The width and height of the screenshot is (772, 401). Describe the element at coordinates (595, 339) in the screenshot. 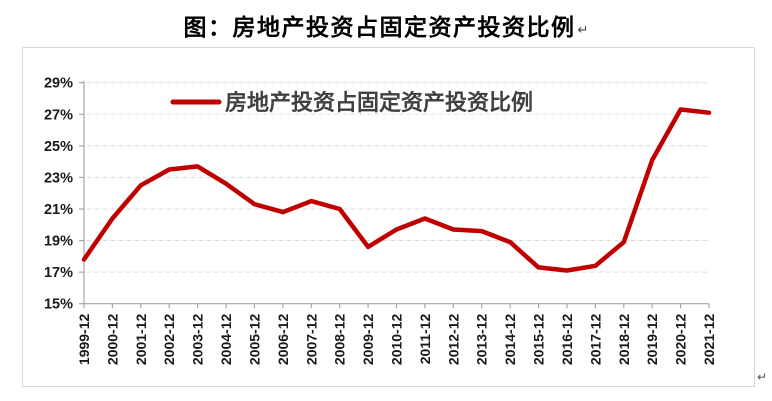

I see `x-tick-label: 2017-12` at that location.